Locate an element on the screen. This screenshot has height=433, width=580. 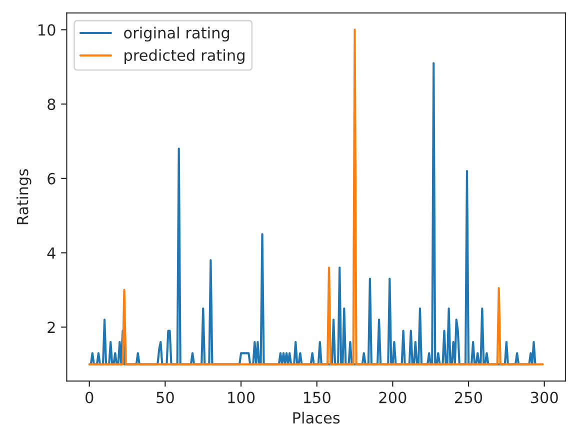
legend-label: original rating is located at coordinates (177, 34).